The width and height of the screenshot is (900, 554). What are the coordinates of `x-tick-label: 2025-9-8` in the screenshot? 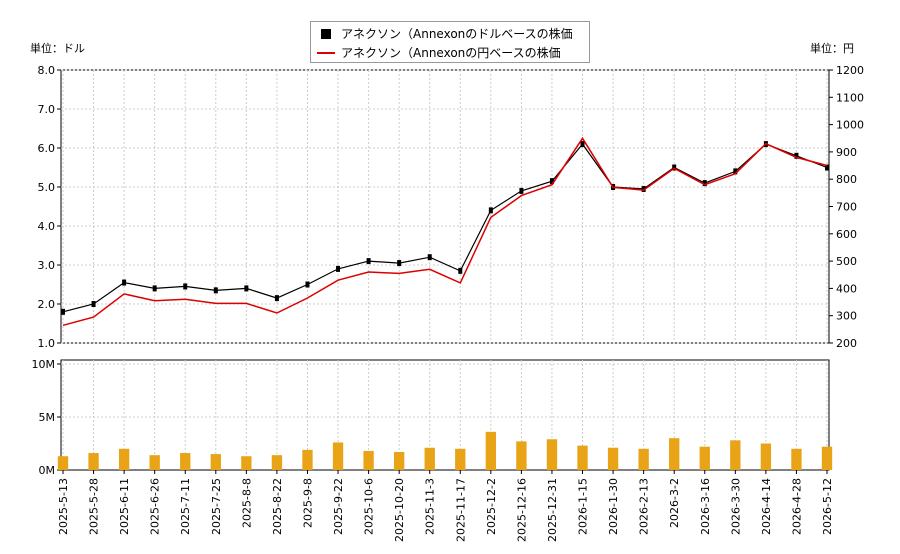 It's located at (307, 503).